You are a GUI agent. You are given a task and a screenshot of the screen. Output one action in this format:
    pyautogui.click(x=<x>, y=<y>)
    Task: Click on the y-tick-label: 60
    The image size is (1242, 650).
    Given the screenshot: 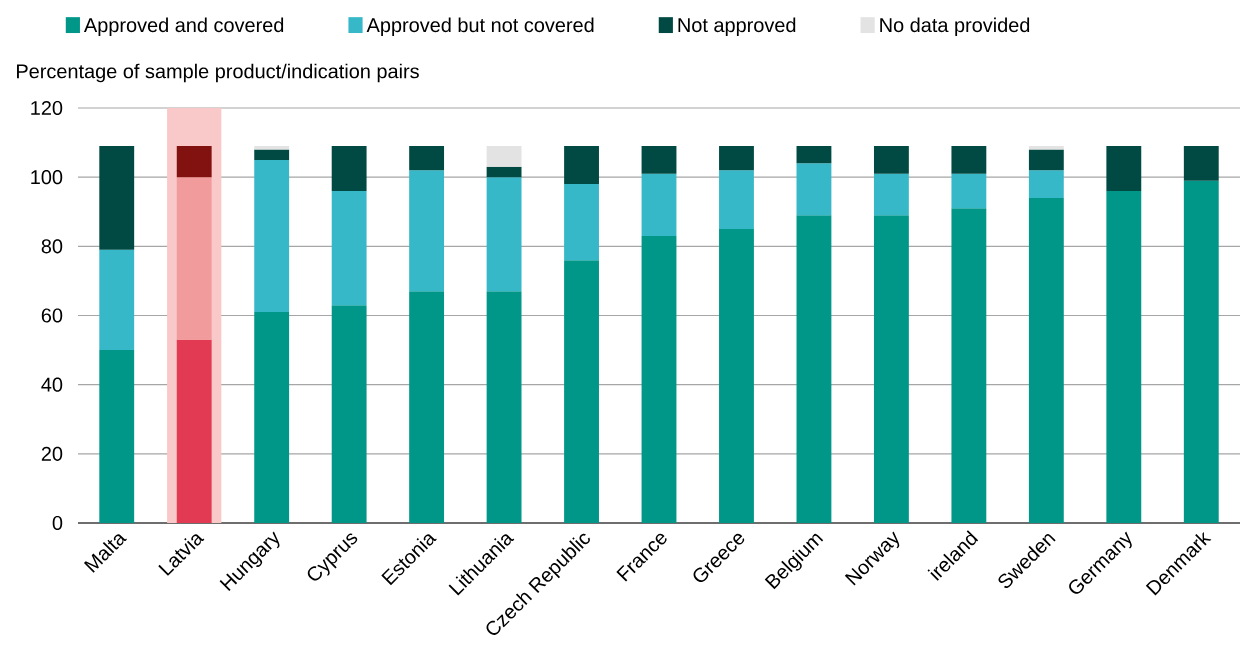 What is the action you would take?
    pyautogui.click(x=52, y=315)
    